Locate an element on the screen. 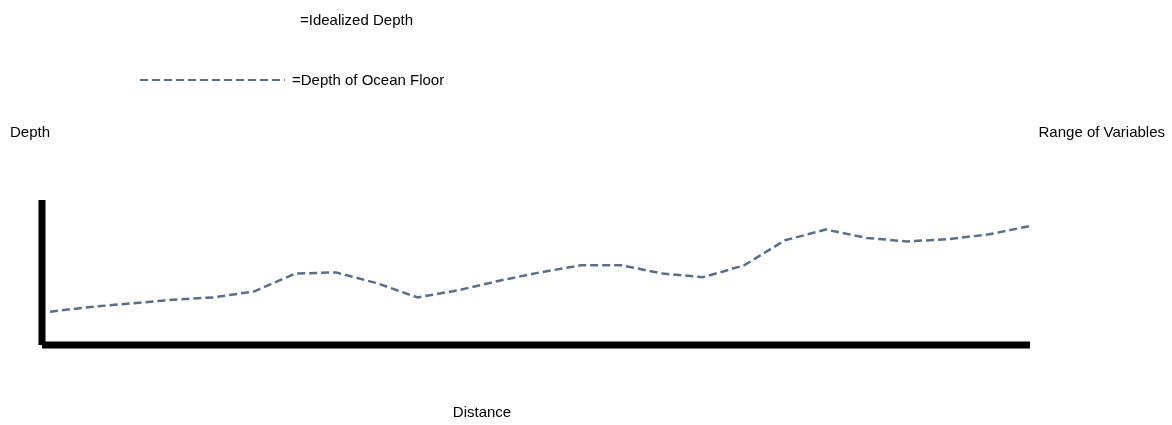 The width and height of the screenshot is (1172, 425). text: Range of Variables is located at coordinates (1101, 131).